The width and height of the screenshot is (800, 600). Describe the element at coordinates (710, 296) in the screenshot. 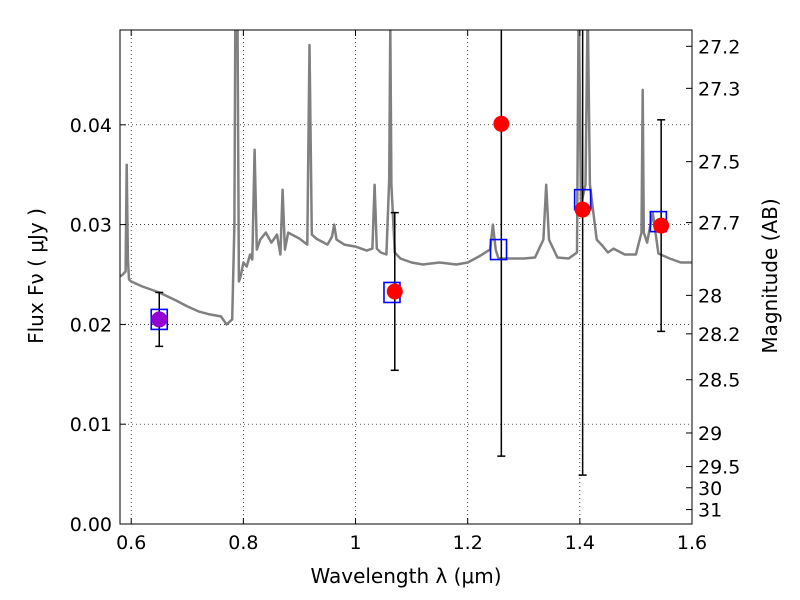

I see `mag-tick-label: 28` at that location.